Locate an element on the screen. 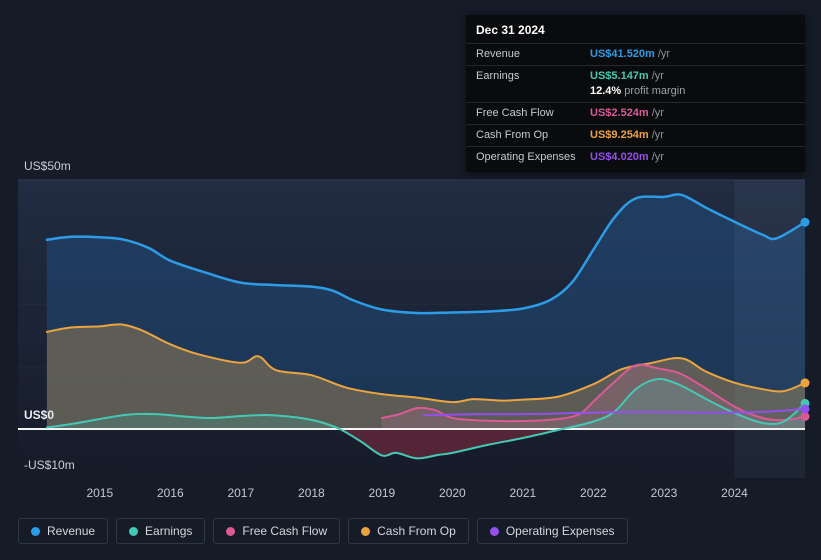 The image size is (821, 560). legend-item-revenue: Revenue is located at coordinates (63, 531).